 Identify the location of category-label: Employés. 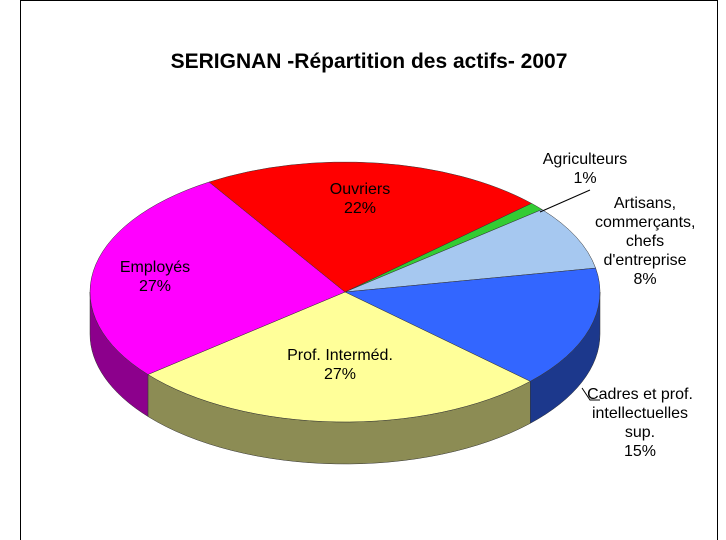
(155, 267).